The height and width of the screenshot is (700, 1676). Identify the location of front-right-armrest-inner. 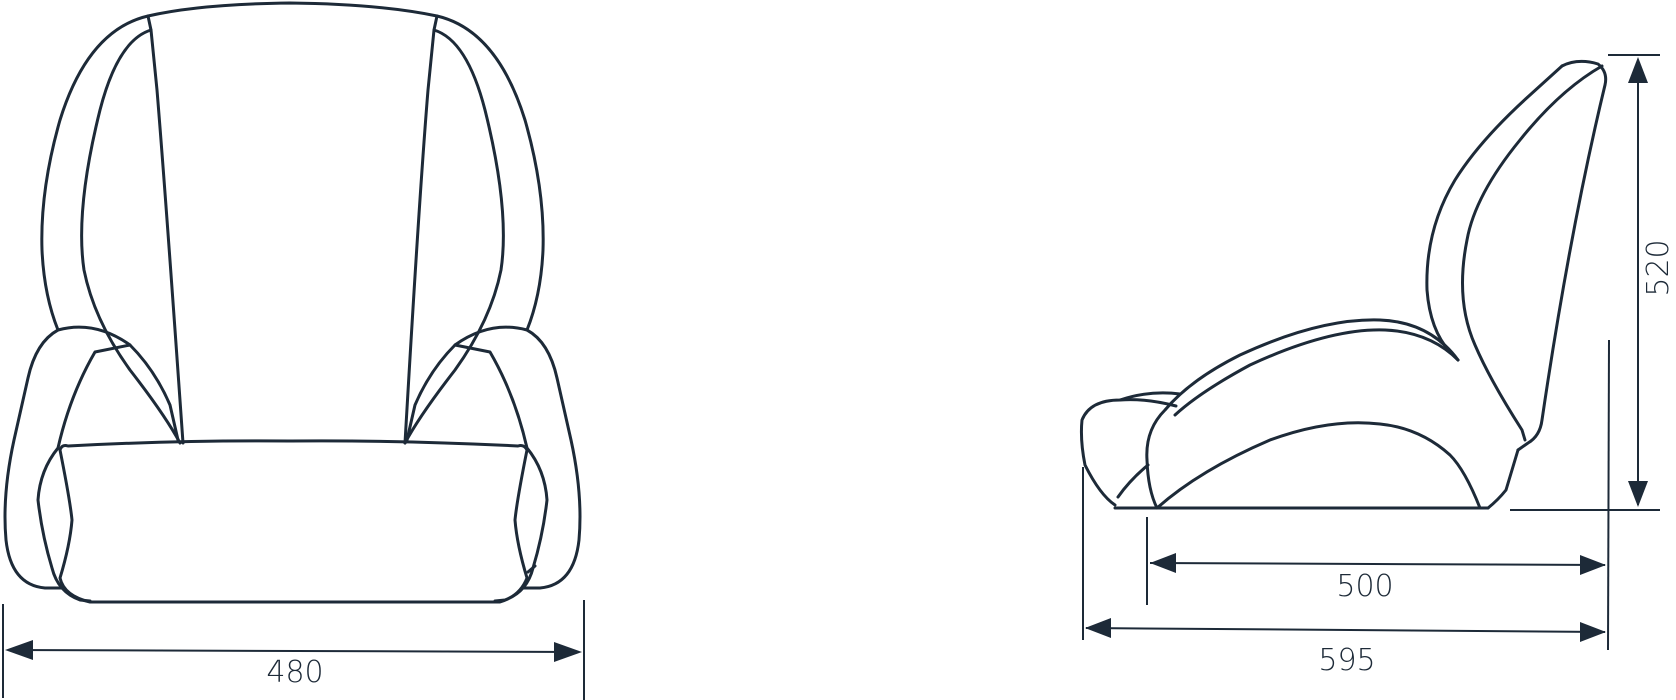
(501, 473).